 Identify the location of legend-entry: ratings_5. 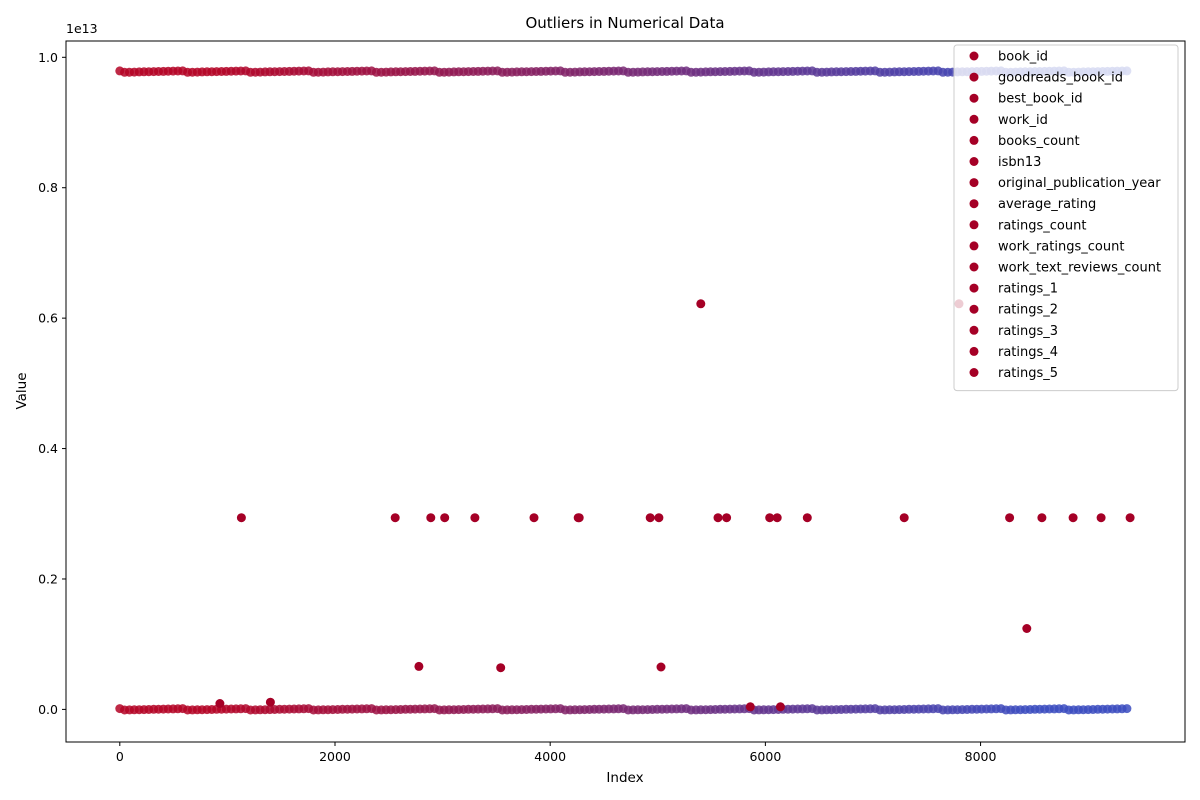
(1013, 373).